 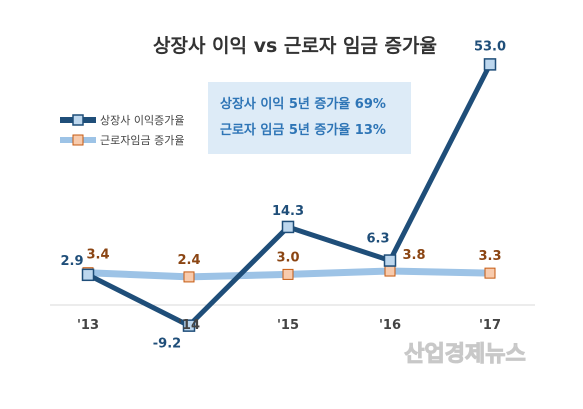 I want to click on data-label-wage-1: 2.4, so click(x=188, y=260).